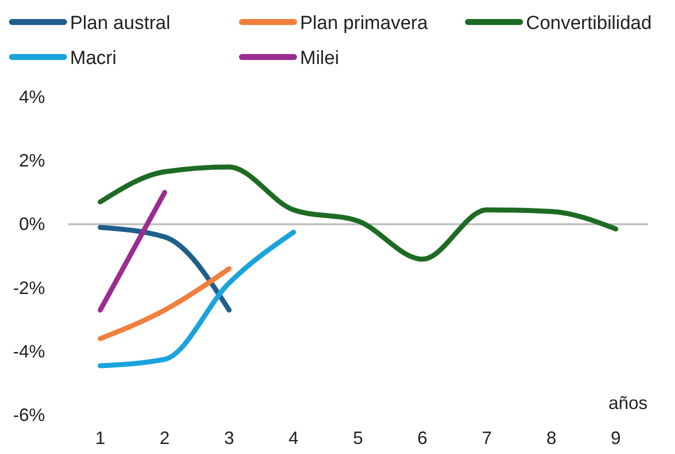 Image resolution: width=675 pixels, height=454 pixels. What do you see at coordinates (615, 438) in the screenshot?
I see `x-tick-label: 9` at bounding box center [615, 438].